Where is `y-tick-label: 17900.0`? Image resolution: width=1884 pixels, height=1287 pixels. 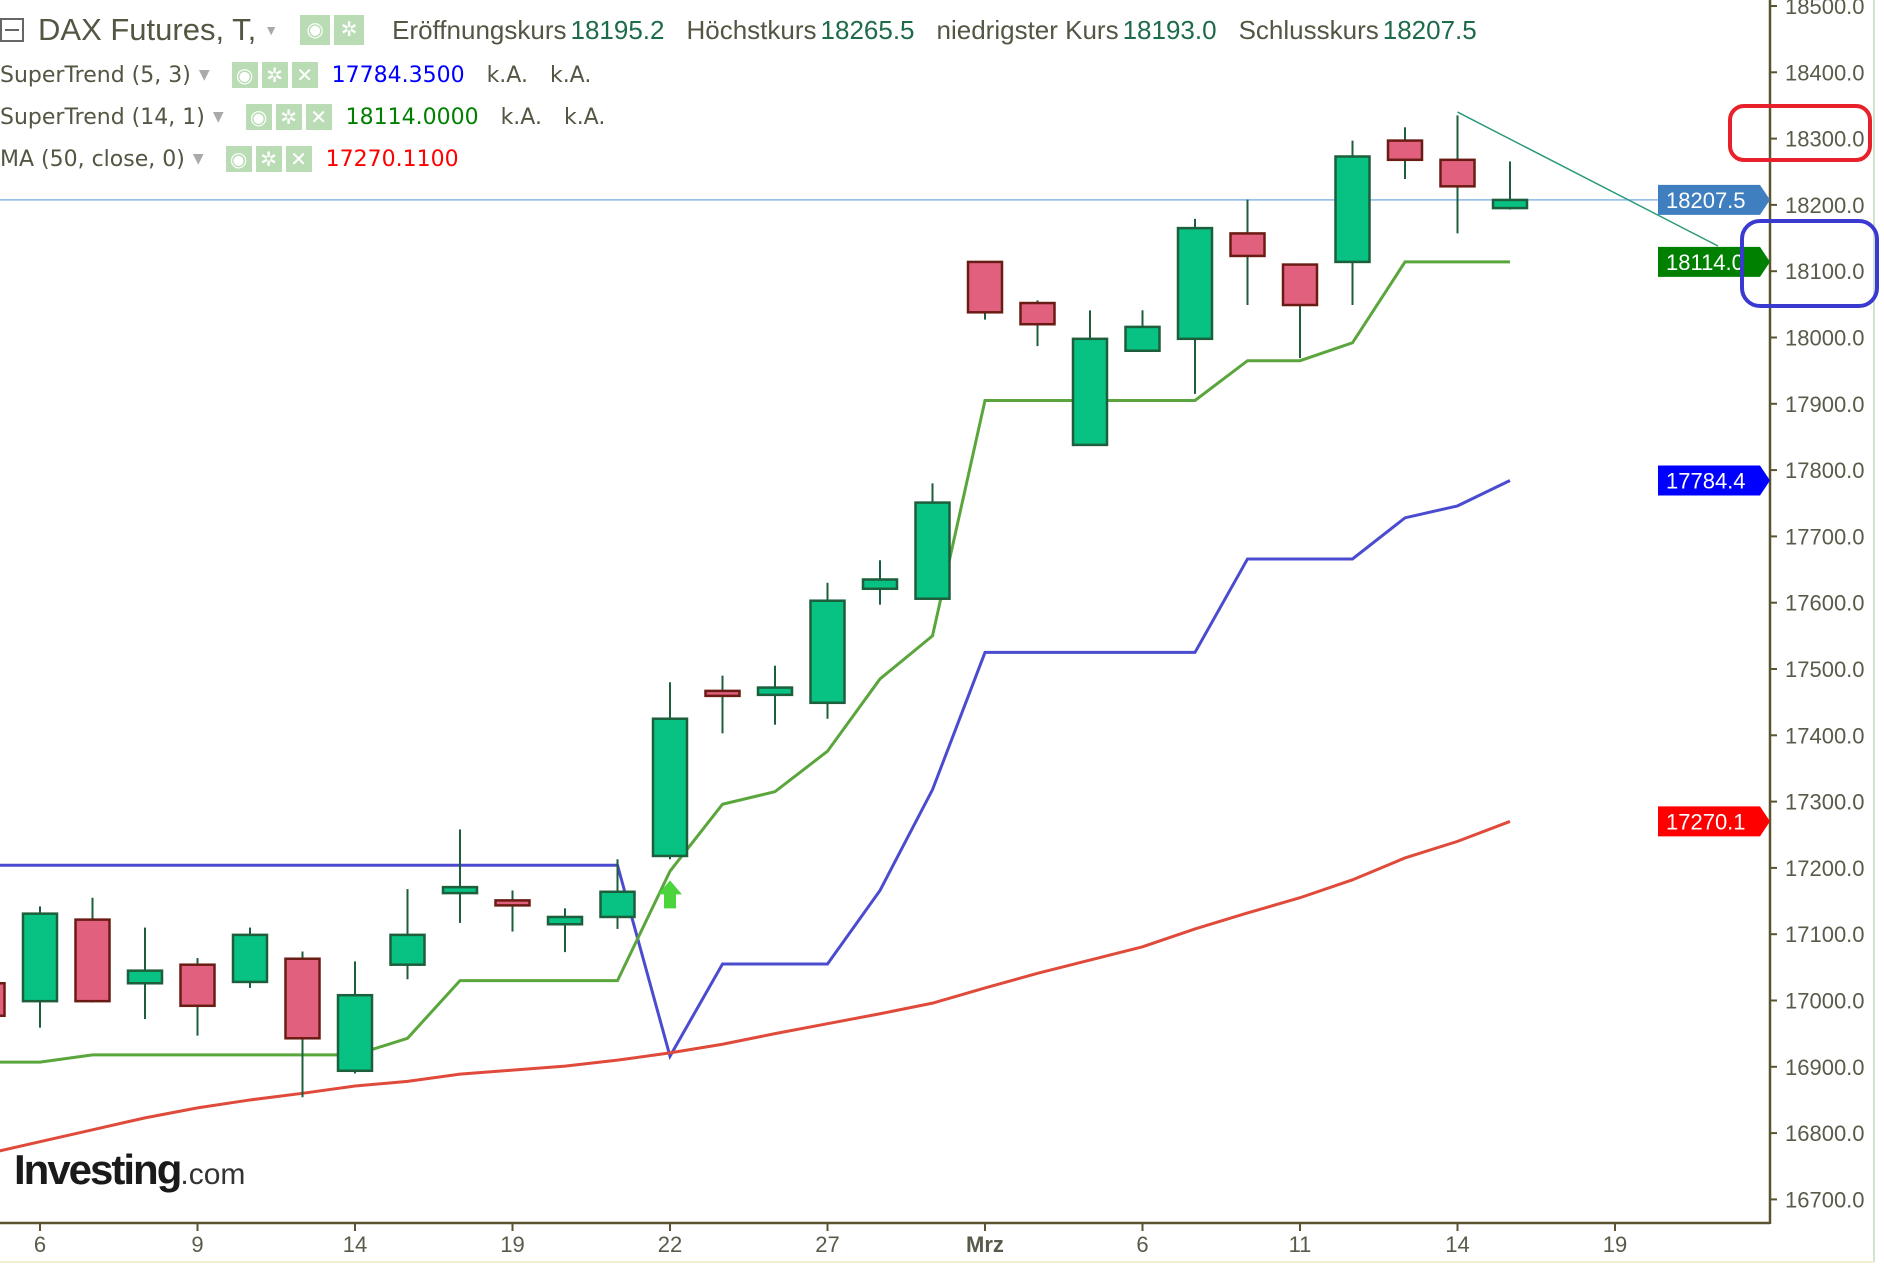 y-tick-label: 17900.0 is located at coordinates (1825, 404).